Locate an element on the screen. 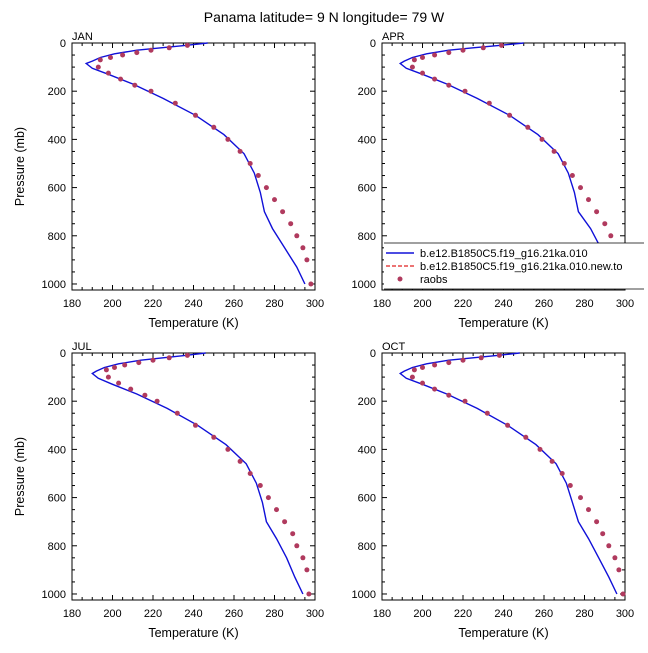 This screenshot has height=653, width=648. panel-label: OCT is located at coordinates (394, 347).